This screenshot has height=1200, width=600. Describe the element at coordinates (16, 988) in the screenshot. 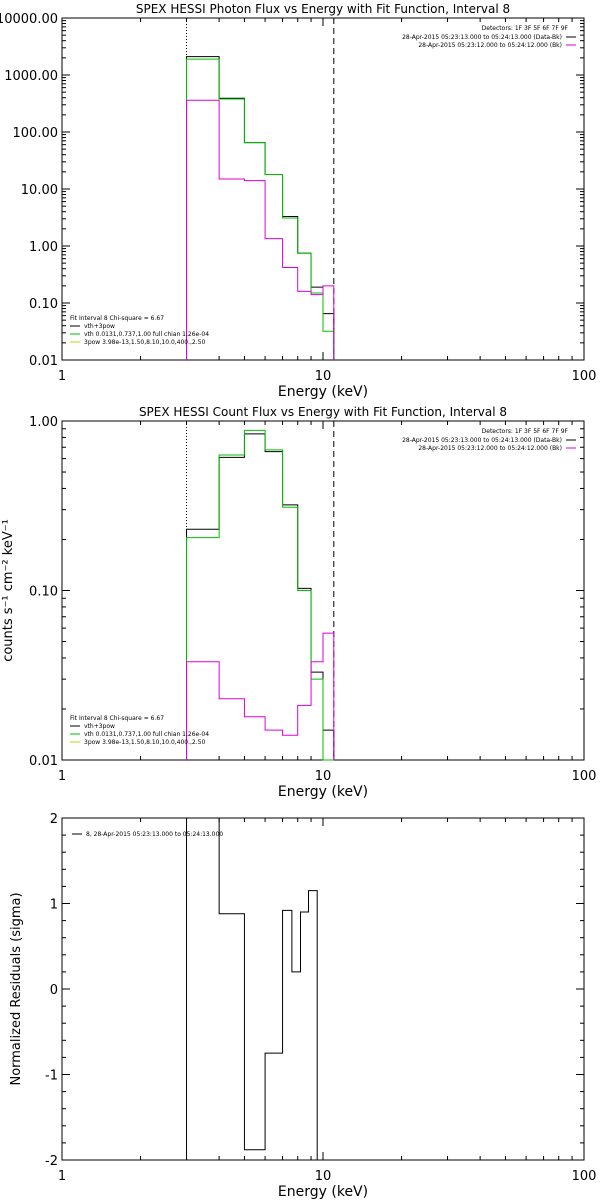

I see `y-axis-label: Normalized Residuals (sigma)` at that location.